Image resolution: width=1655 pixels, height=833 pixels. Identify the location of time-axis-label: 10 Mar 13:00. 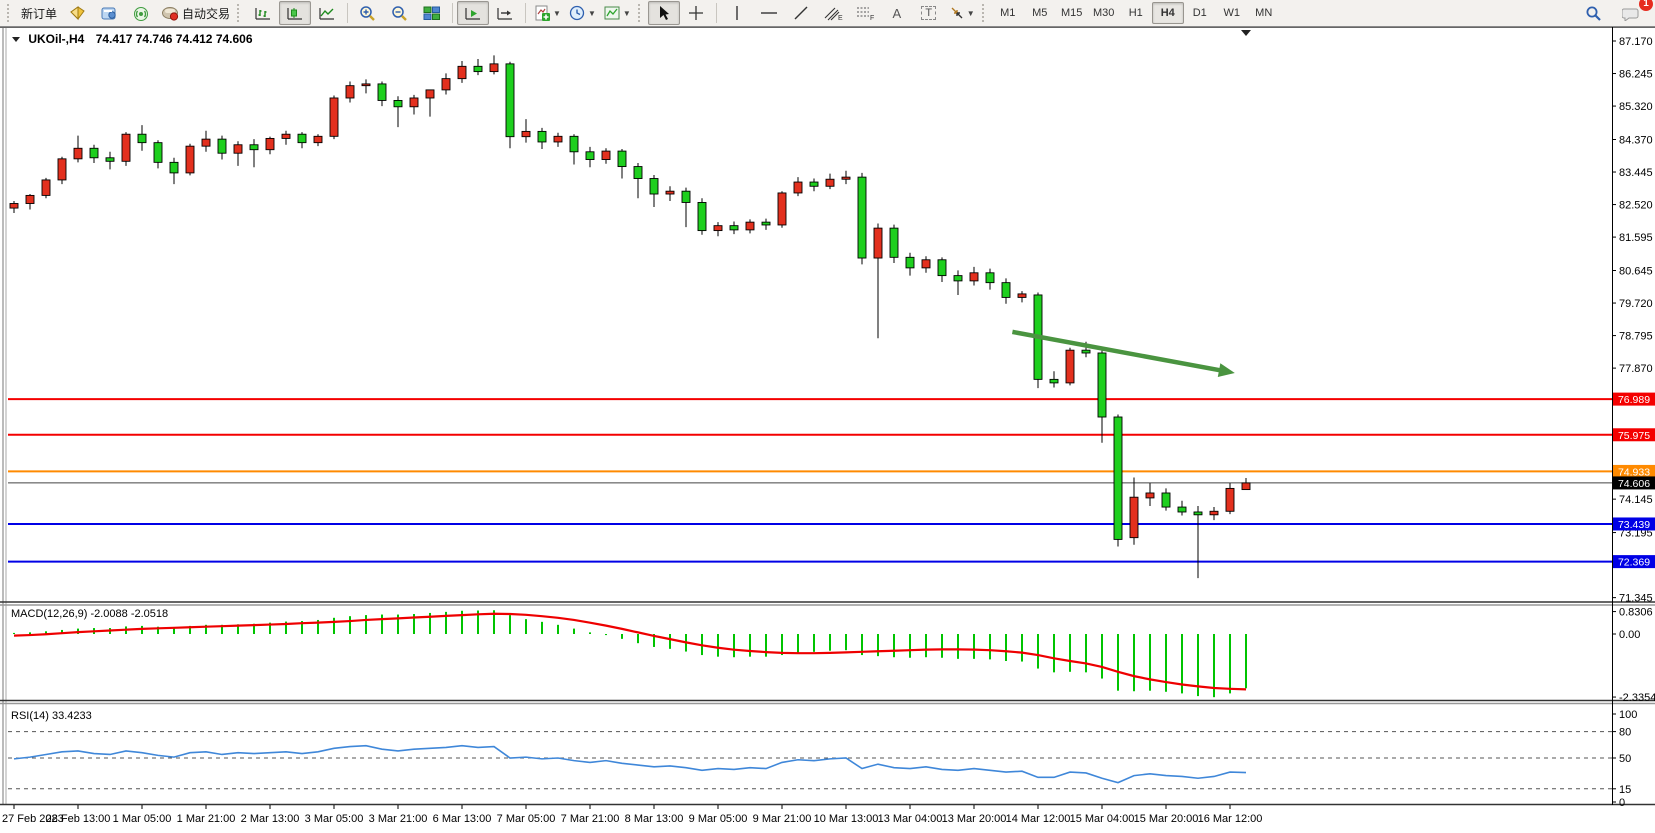
(846, 819).